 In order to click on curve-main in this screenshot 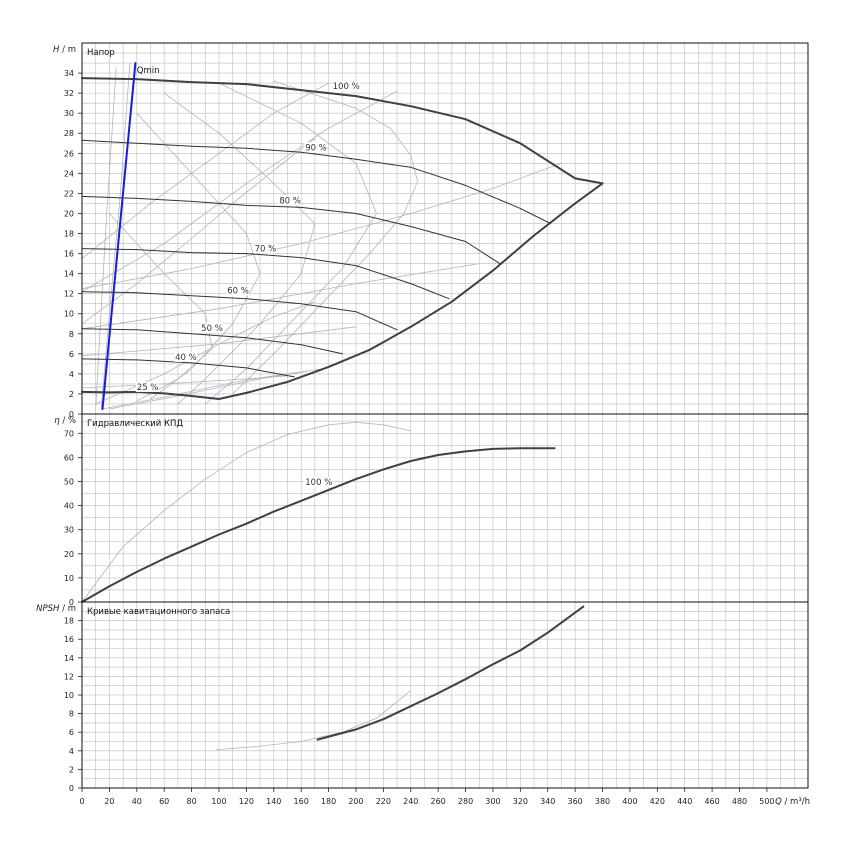, I will do `click(411, 291)`.